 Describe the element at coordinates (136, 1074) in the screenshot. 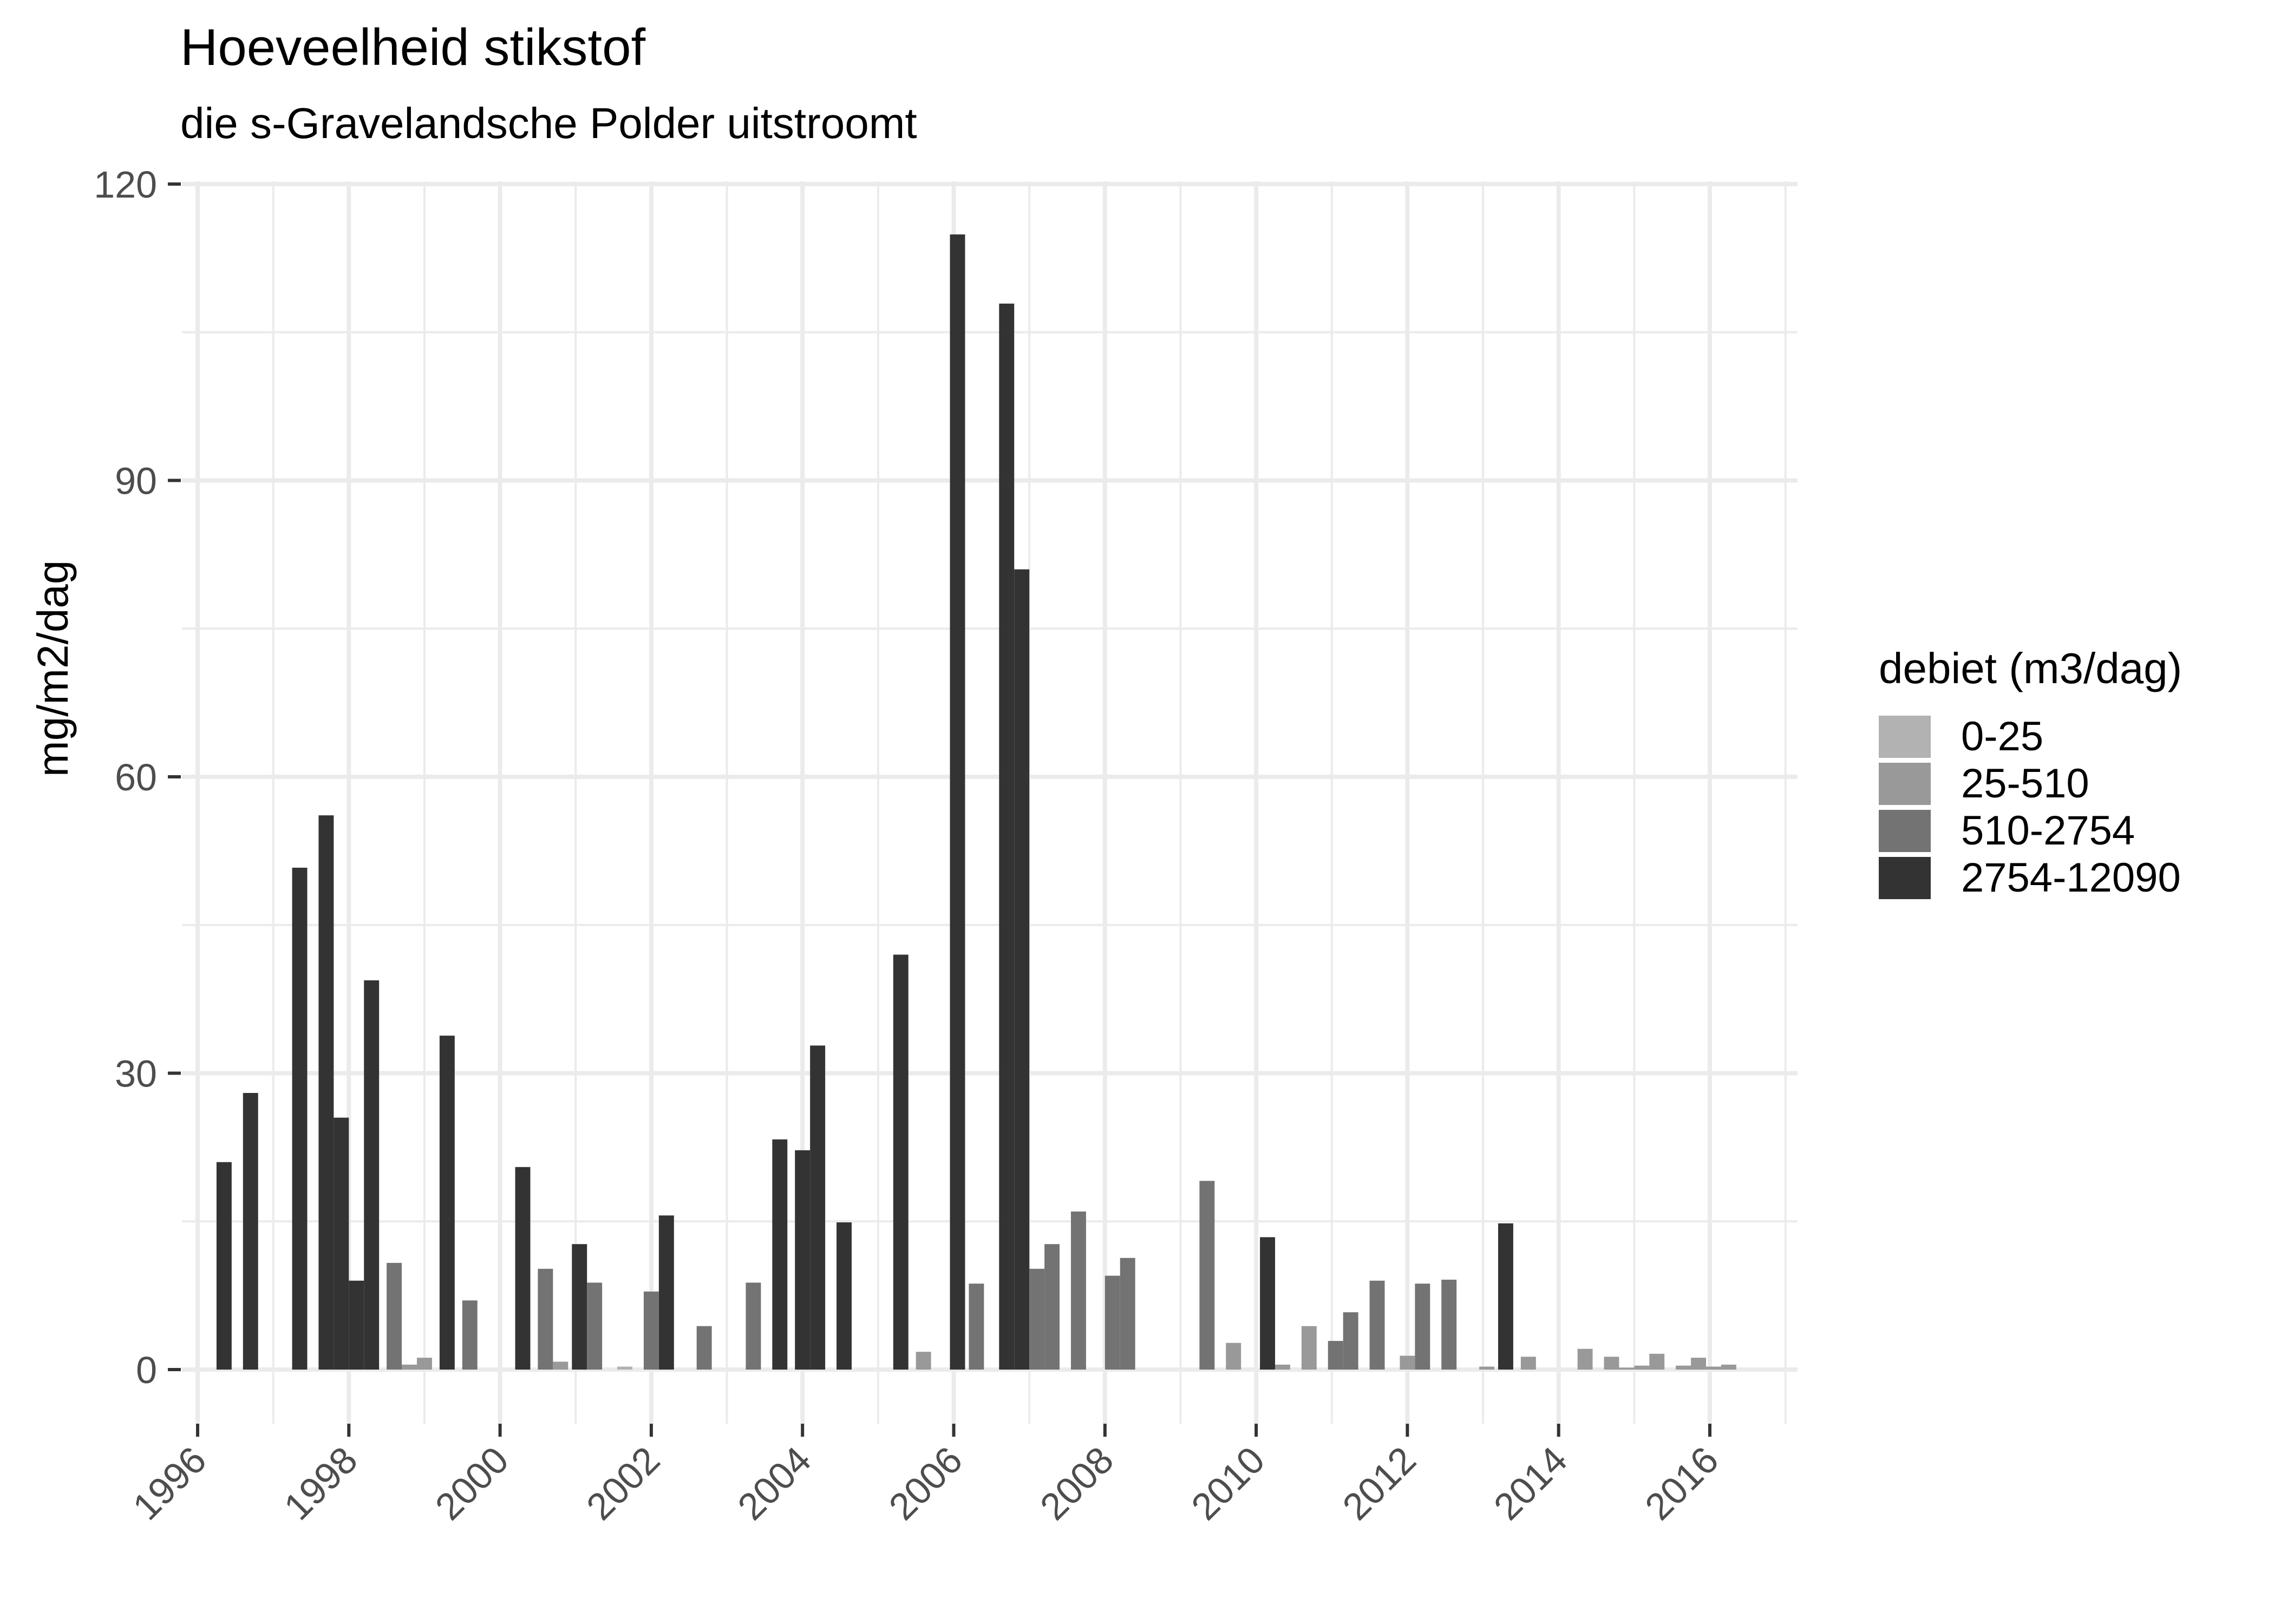

I see `y-tick-label: 30` at that location.